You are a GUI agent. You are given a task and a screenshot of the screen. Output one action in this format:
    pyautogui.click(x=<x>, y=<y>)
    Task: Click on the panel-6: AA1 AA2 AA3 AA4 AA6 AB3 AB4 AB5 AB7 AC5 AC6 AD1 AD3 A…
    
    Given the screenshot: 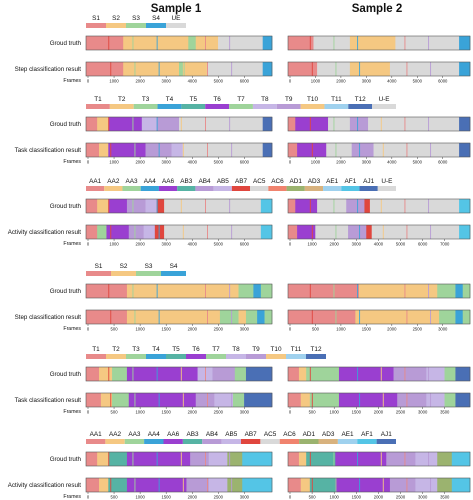 What is the action you would take?
    pyautogui.click(x=239, y=465)
    